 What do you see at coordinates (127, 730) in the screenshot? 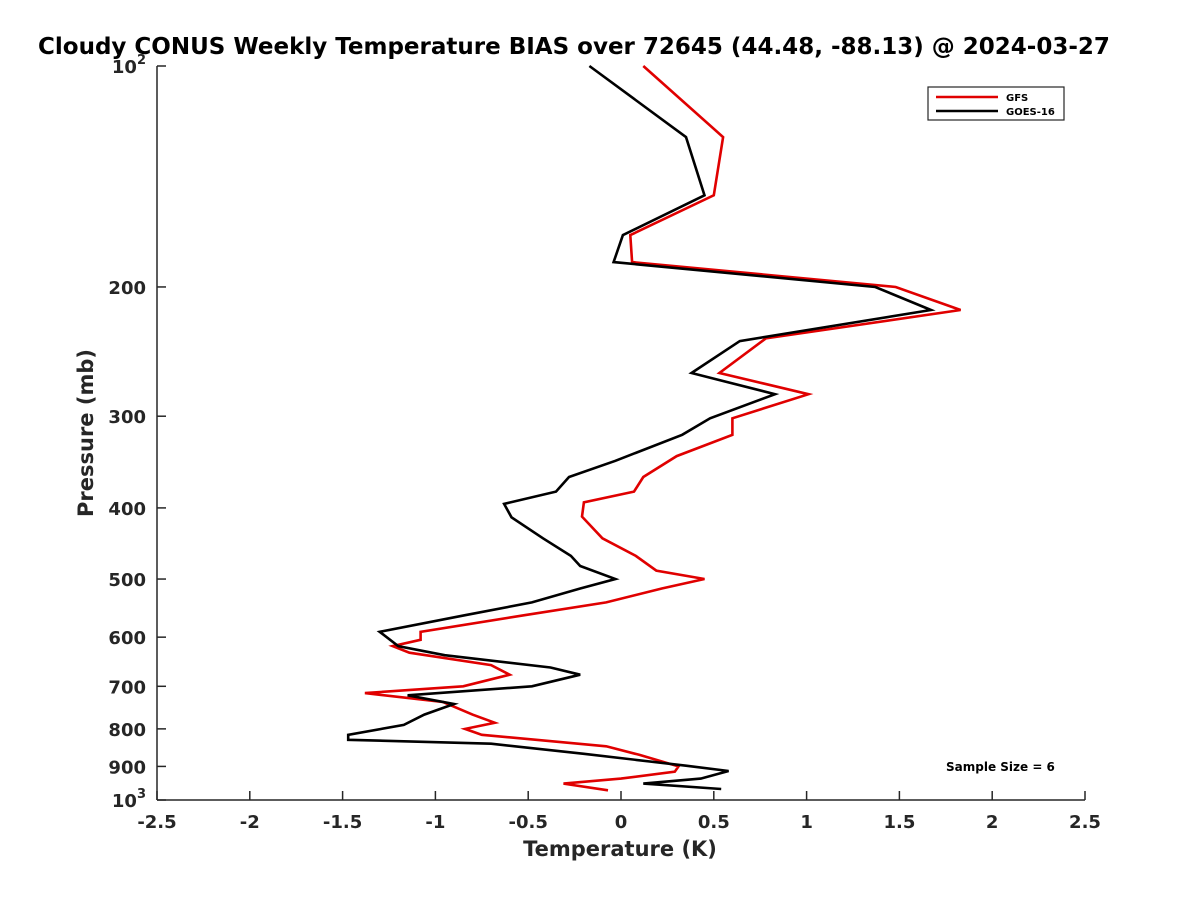
I see `y-tick-label: 800` at bounding box center [127, 730].